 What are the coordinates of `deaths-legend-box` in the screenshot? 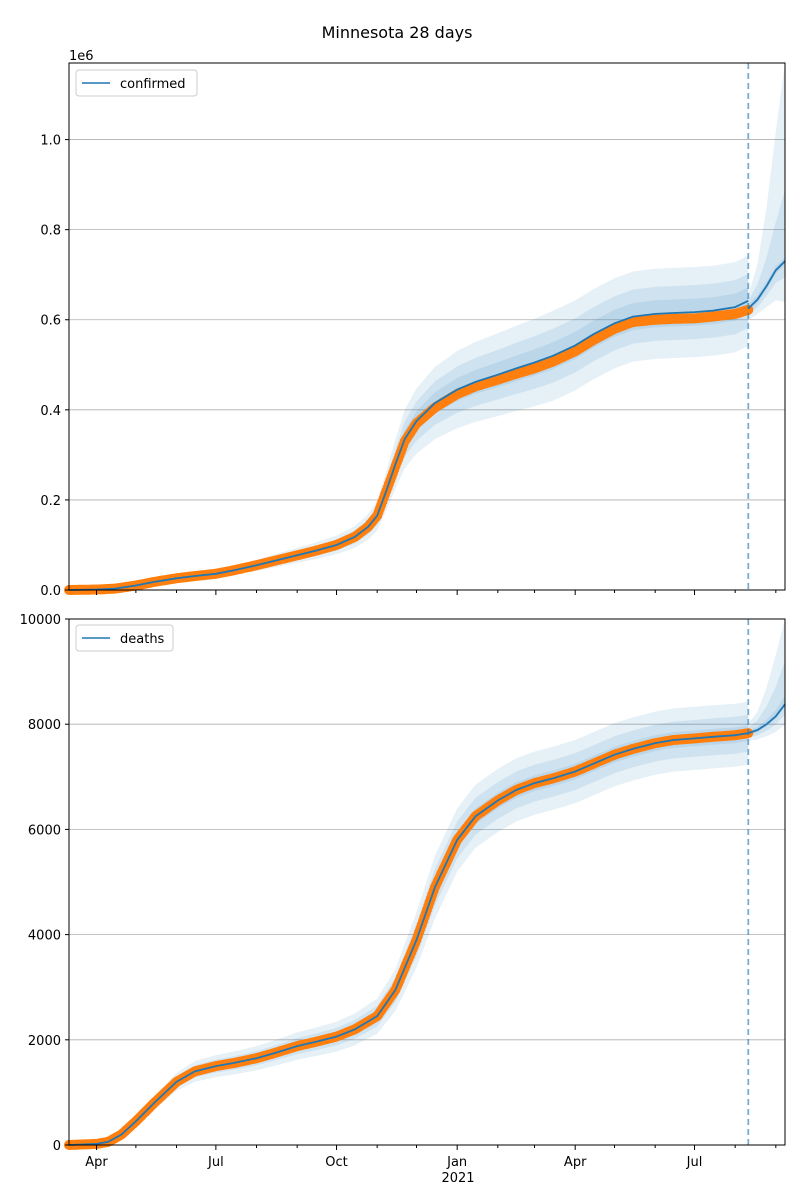 It's located at (124, 638).